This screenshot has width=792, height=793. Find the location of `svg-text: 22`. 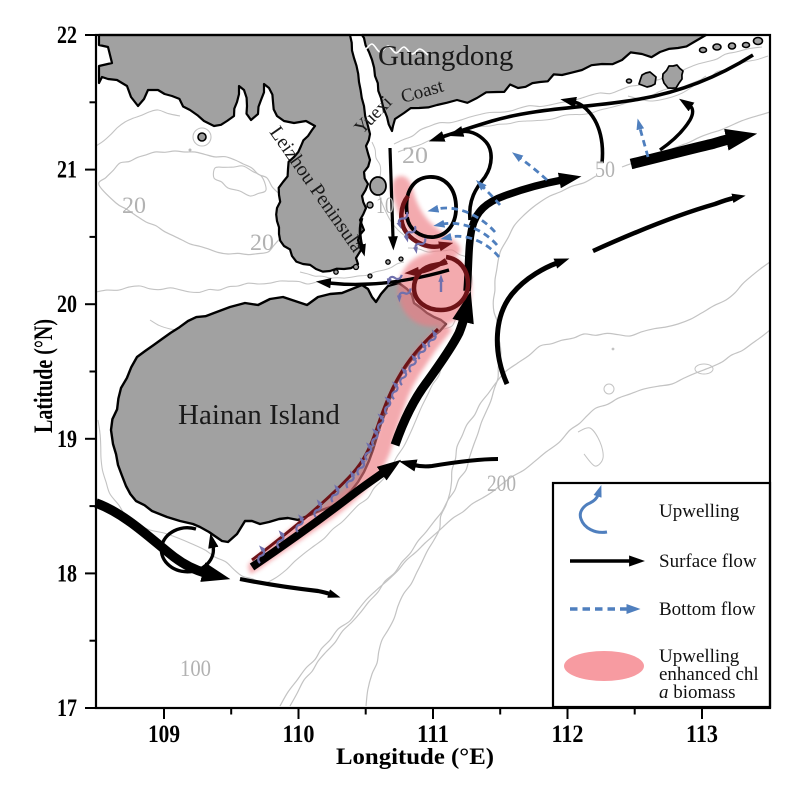

svg-text: 22 is located at coordinates (67, 35).